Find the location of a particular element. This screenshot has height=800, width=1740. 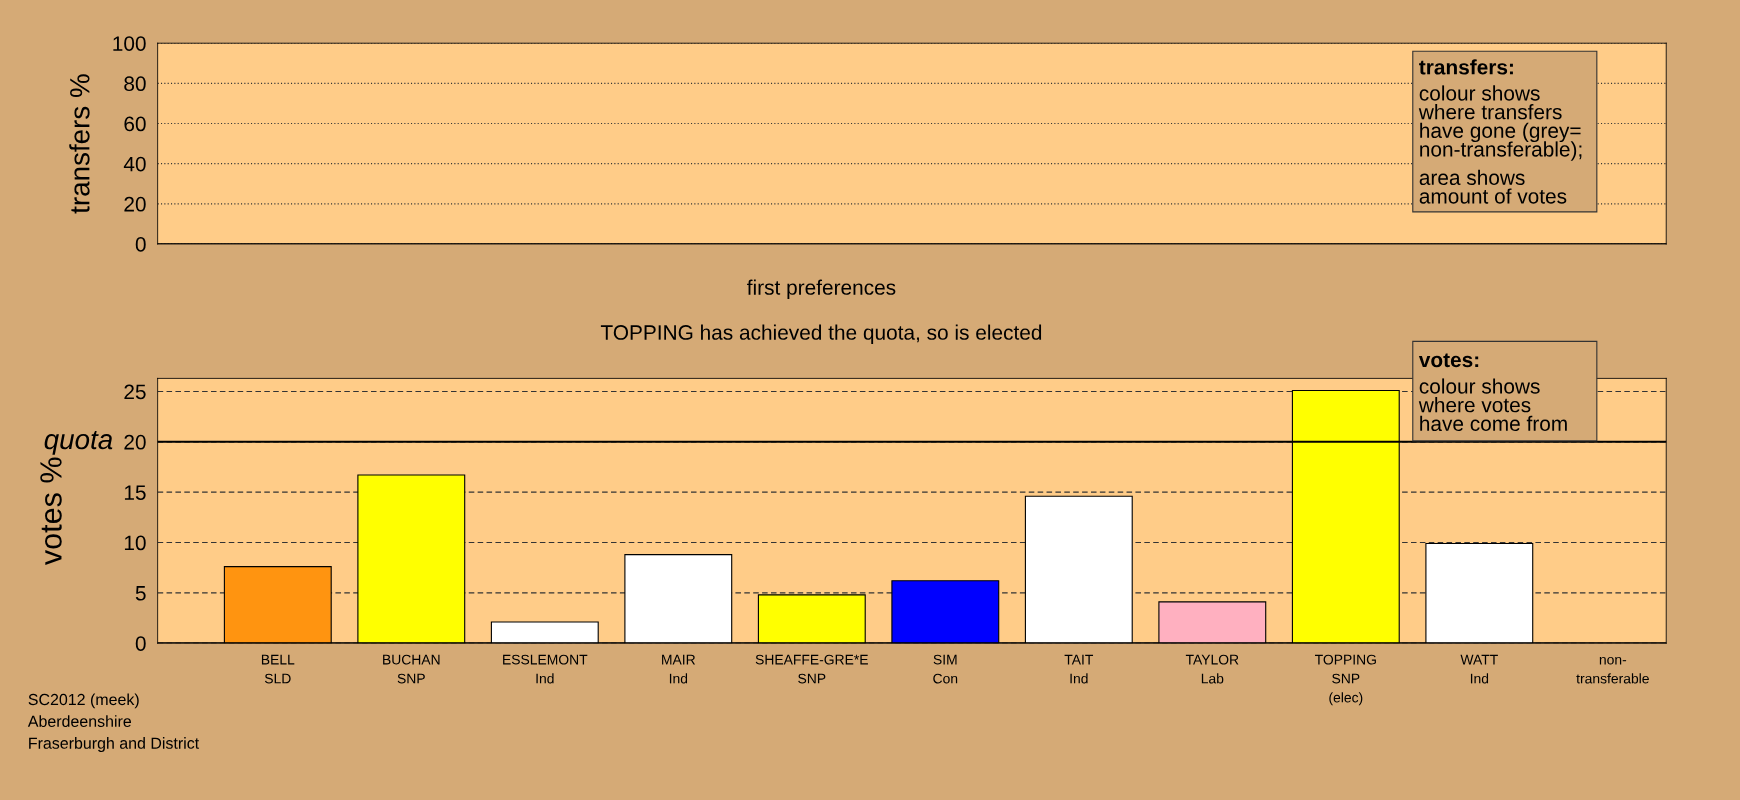

x-tick-label: WATT Ind is located at coordinates (1479, 669).